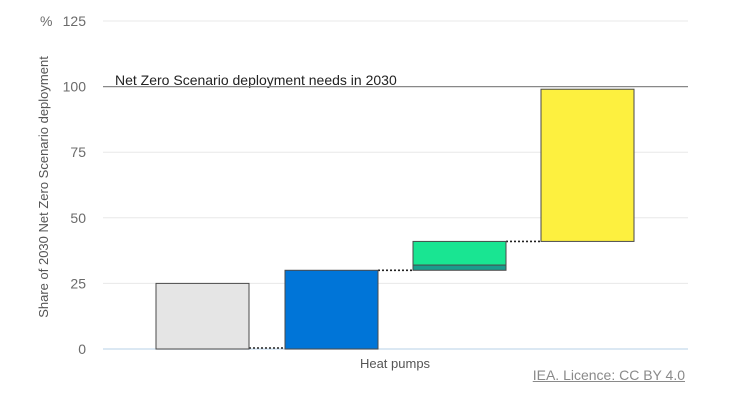  Describe the element at coordinates (459, 267) in the screenshot. I see `bar-bar-3-lower` at that location.